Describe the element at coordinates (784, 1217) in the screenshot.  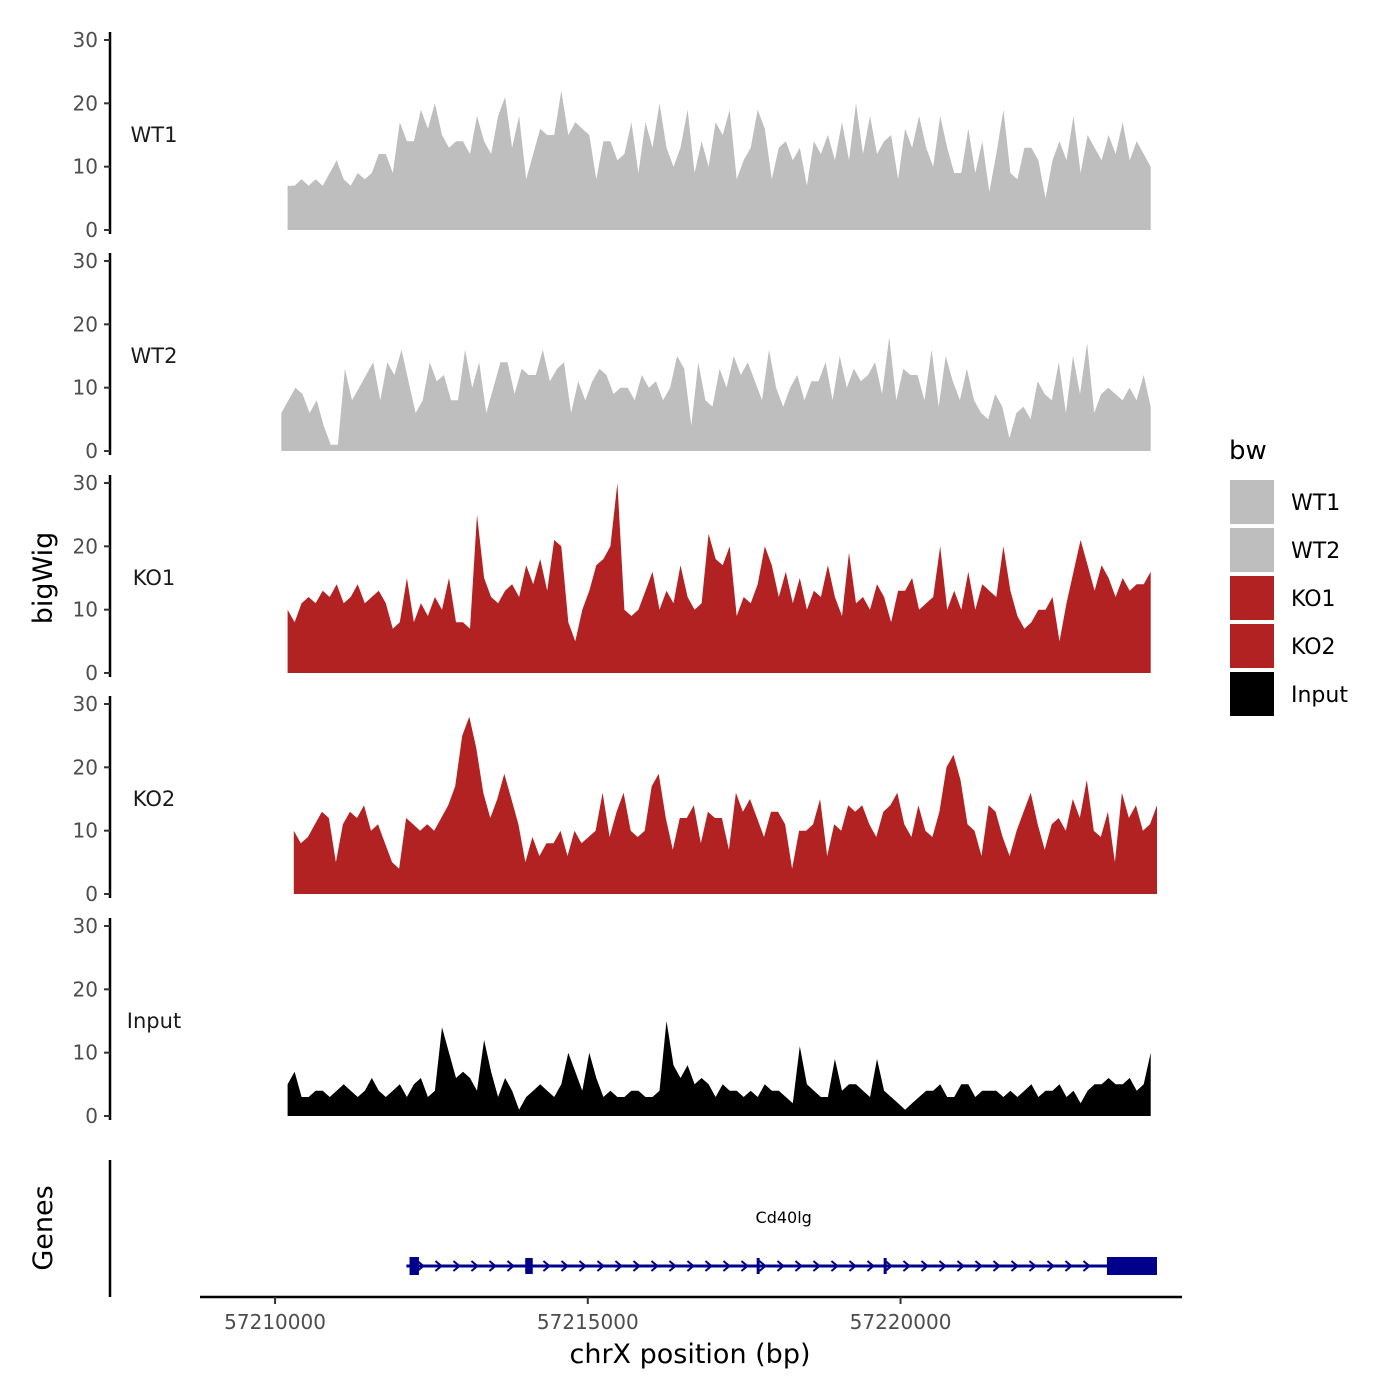
I see `gene-name-label: Cd40lg` at that location.